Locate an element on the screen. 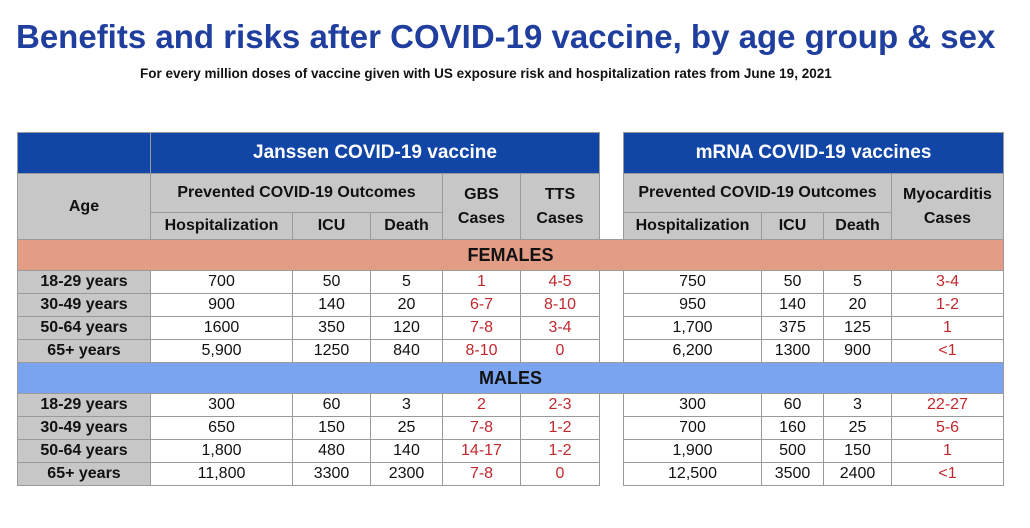 The height and width of the screenshot is (528, 1030). mrna-hosp-cell: 12,500 is located at coordinates (692, 474).